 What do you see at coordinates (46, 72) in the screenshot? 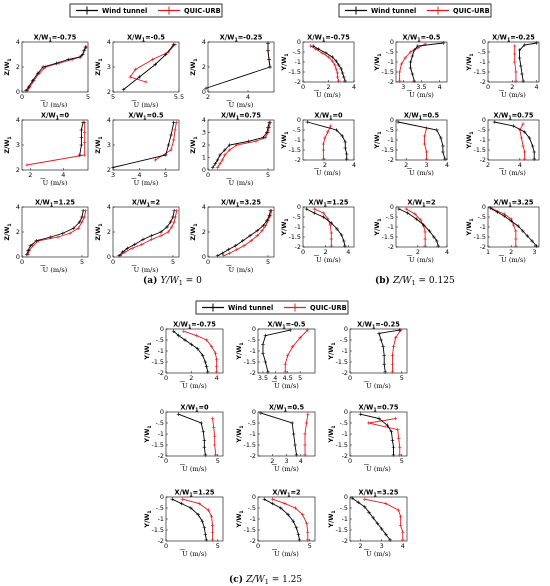
I see `panel-a-1: X/W1=-0.75 0 5 0 2 4 U (m/s) Z/W1` at bounding box center [46, 72].